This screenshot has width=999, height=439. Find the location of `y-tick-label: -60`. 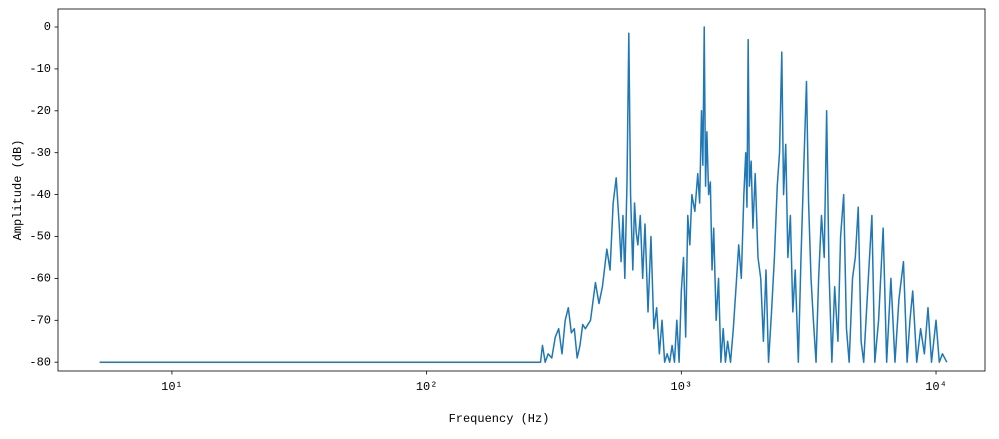

y-tick-label: -60 is located at coordinates (40, 279).